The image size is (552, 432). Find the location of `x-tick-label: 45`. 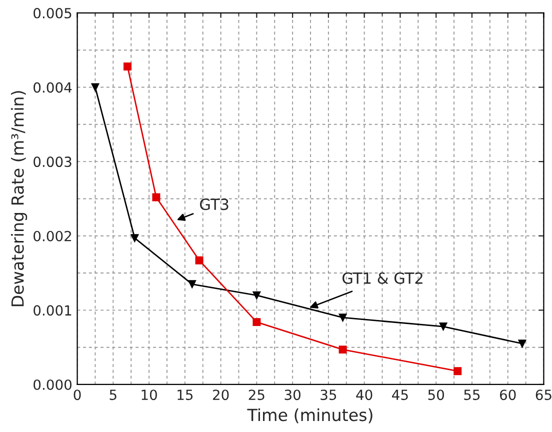

x-tick-label: 45 is located at coordinates (400, 395).